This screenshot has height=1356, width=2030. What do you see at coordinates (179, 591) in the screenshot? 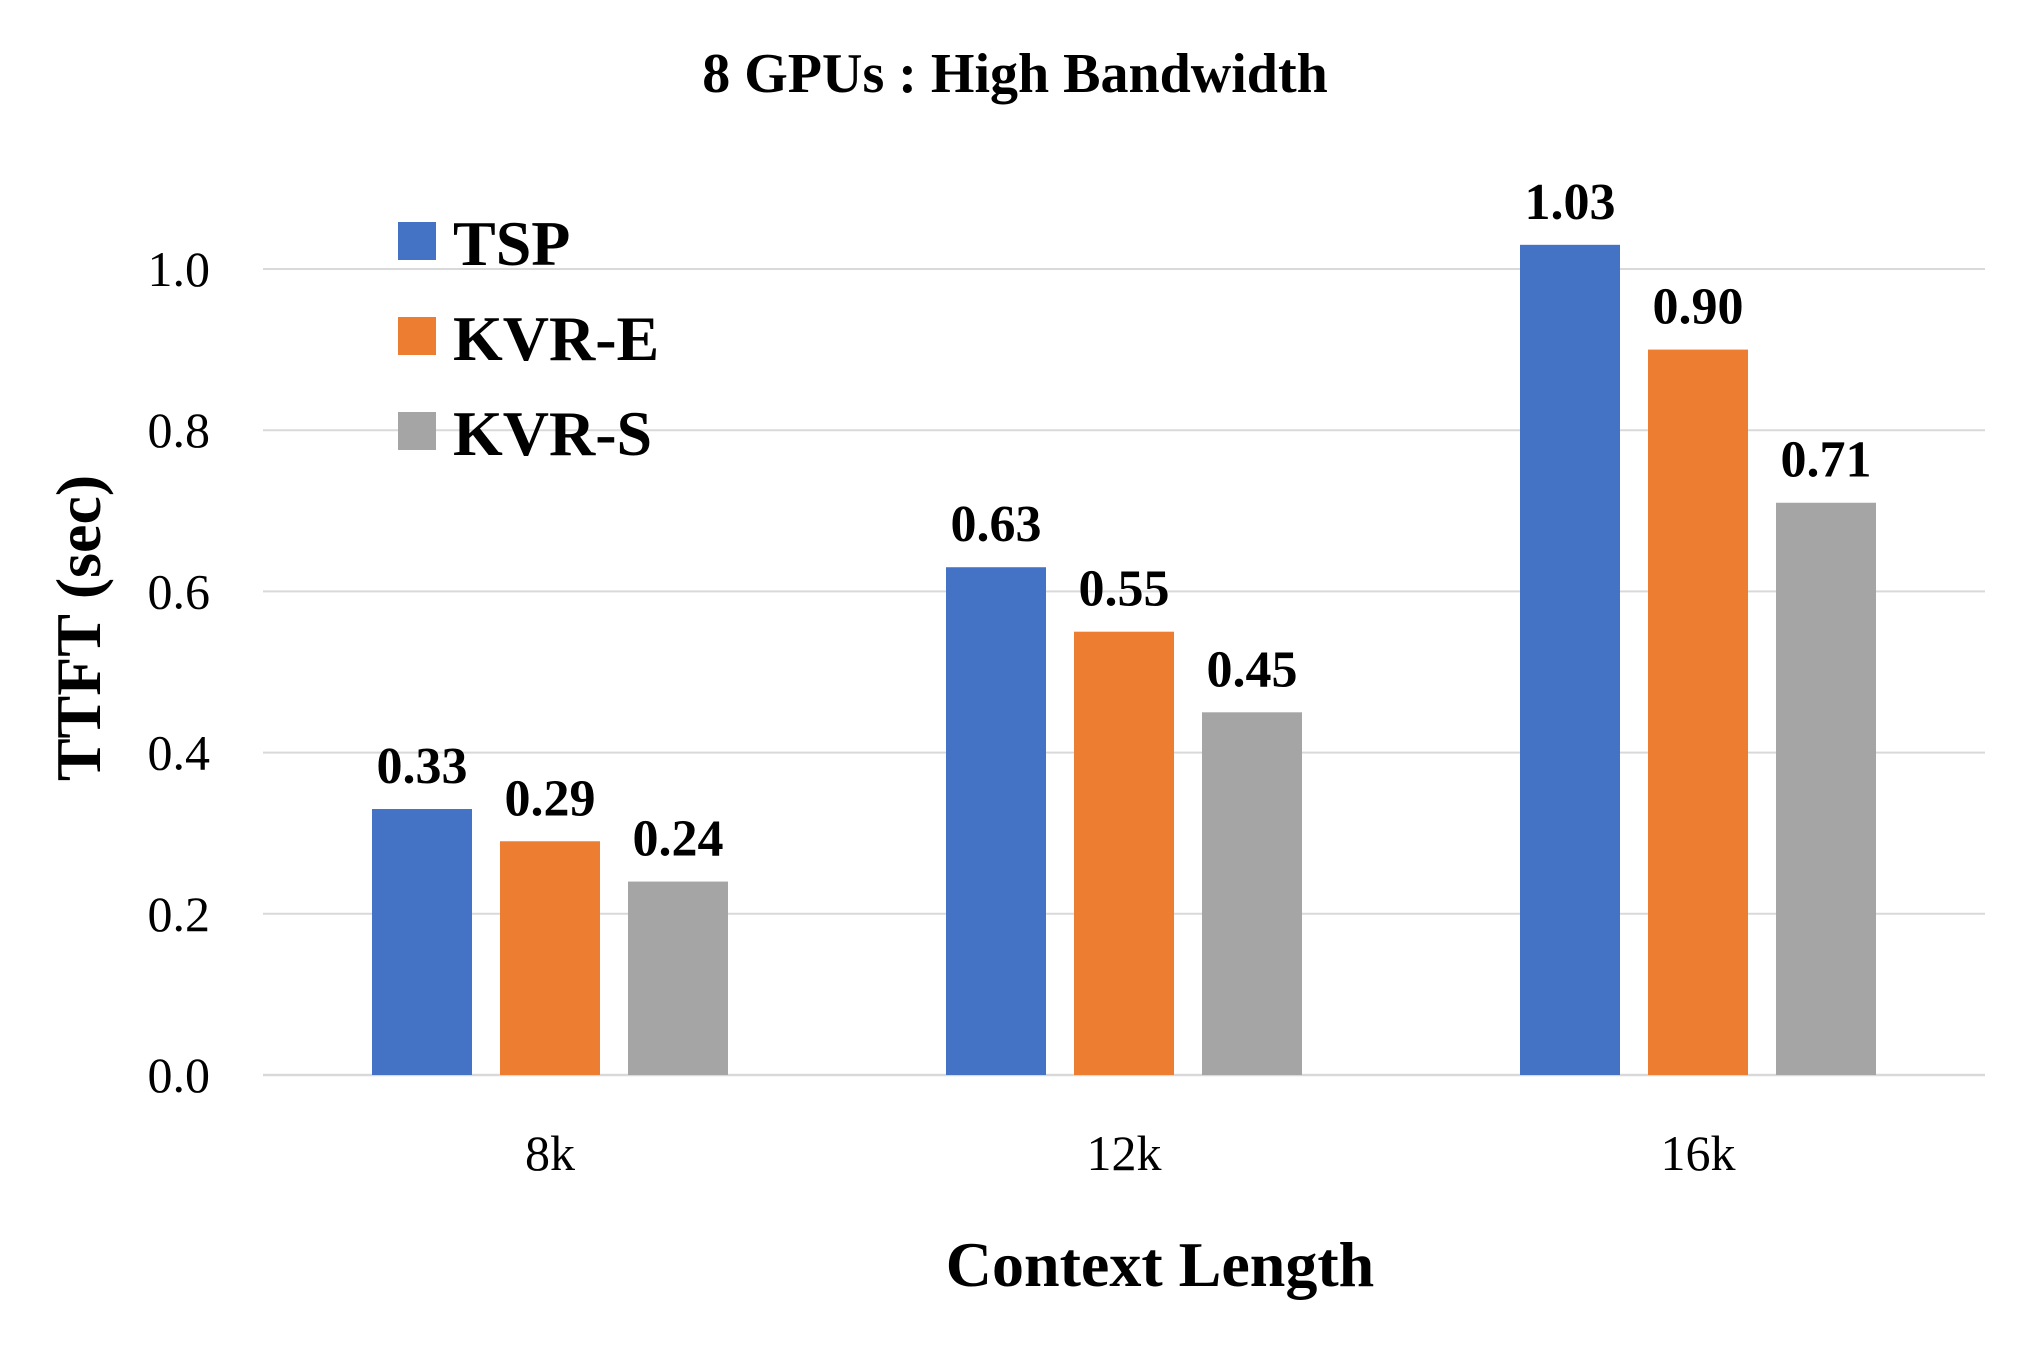
I see `y-tick-label: 0.6` at bounding box center [179, 591].